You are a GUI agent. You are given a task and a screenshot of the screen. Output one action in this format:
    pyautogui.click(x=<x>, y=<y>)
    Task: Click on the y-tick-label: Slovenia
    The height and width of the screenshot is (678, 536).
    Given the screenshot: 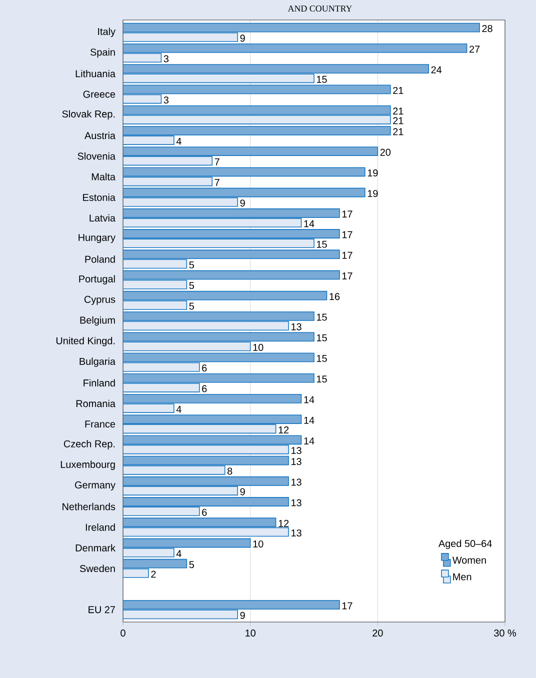 What is the action you would take?
    pyautogui.click(x=97, y=156)
    